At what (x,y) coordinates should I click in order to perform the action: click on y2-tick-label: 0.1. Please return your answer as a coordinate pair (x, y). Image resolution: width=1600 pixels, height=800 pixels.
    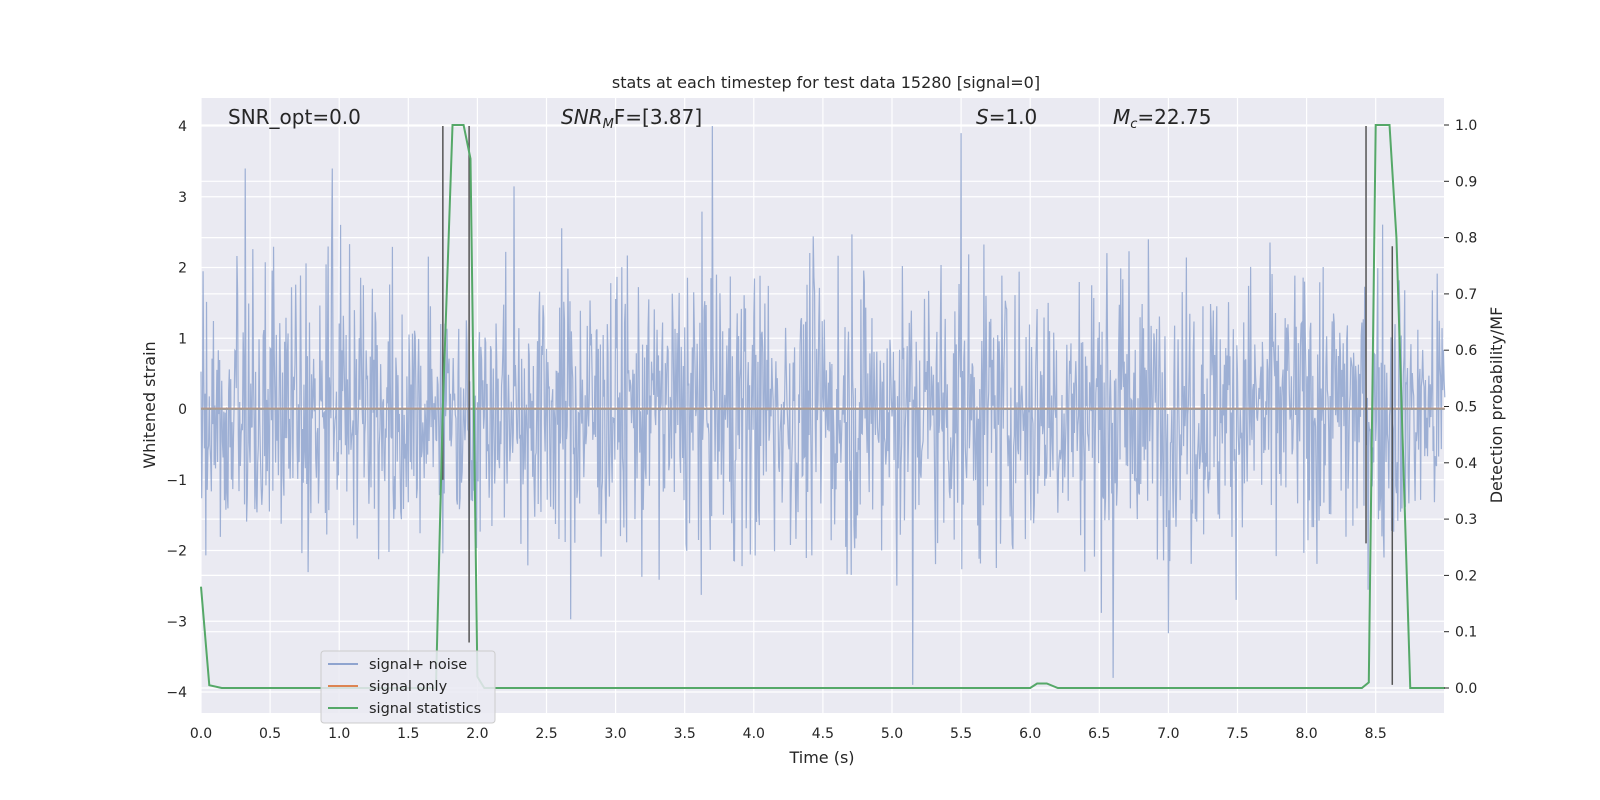
    Looking at the image, I should click on (1466, 633).